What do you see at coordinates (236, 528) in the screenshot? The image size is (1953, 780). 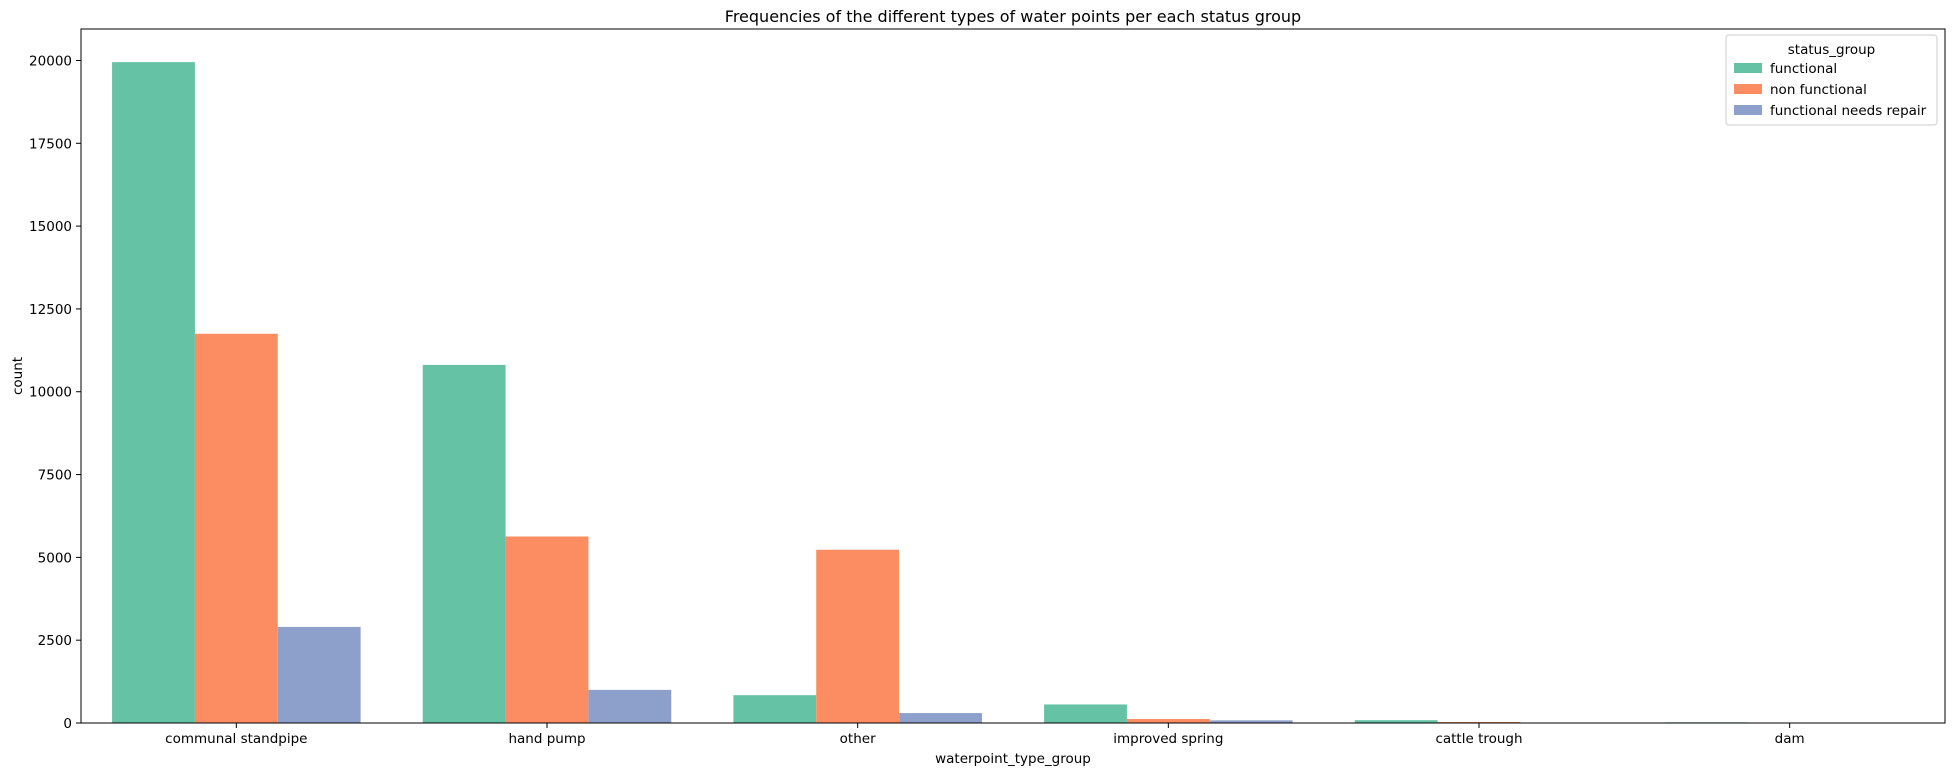 I see `bar-non-functional-communal-standpipe` at bounding box center [236, 528].